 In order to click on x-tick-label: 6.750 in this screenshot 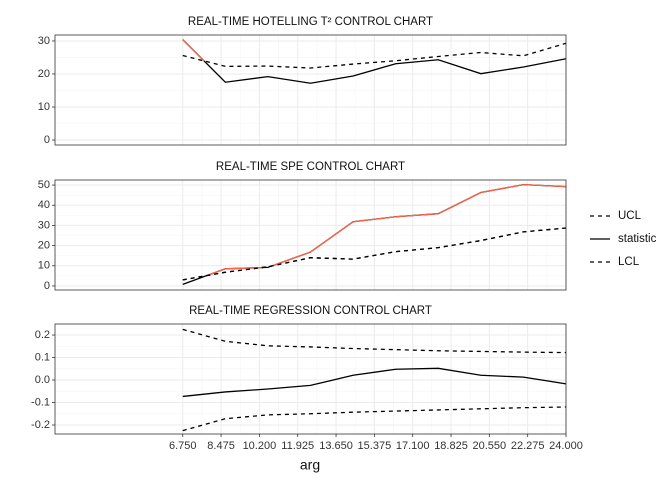, I will do `click(183, 446)`.